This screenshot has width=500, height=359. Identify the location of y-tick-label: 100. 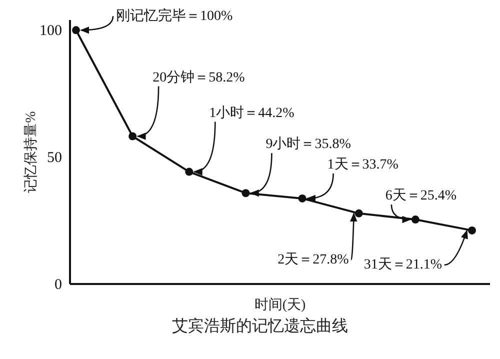
(51, 31).